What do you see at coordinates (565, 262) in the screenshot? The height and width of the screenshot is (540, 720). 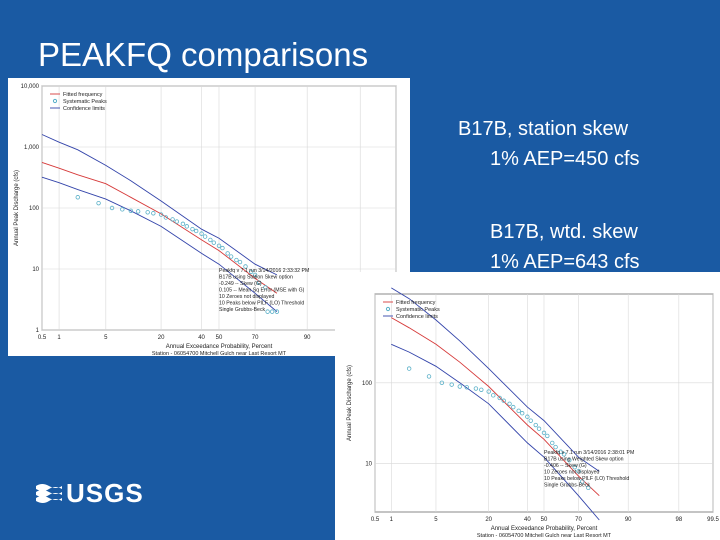 I see `weighted-skew-aep: 1% AEP=643 cfs` at bounding box center [565, 262].